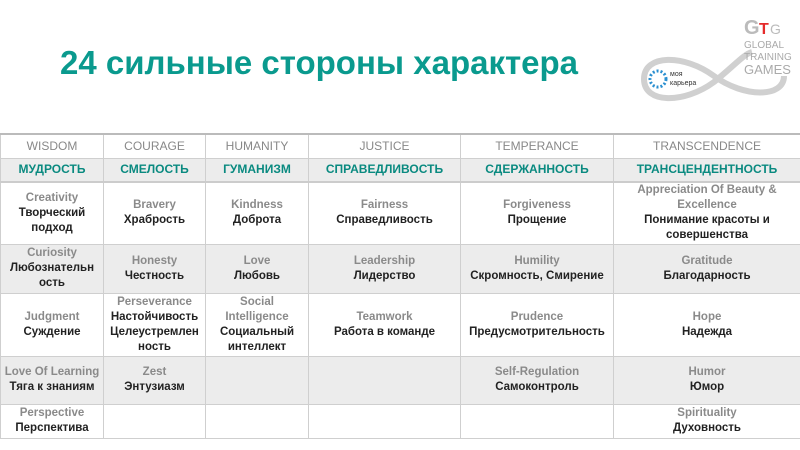 The width and height of the screenshot is (800, 450). I want to click on strength-cell: Creativity Творческий подход, so click(52, 213).